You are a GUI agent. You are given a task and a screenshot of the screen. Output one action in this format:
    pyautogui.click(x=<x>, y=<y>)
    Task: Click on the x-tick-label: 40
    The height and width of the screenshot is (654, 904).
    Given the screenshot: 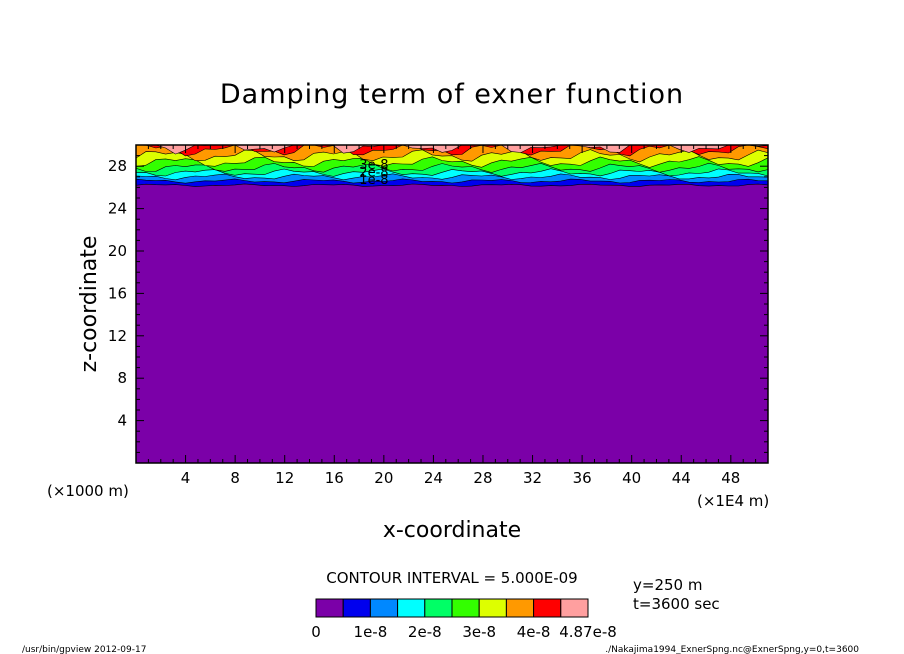 What is the action you would take?
    pyautogui.click(x=631, y=478)
    